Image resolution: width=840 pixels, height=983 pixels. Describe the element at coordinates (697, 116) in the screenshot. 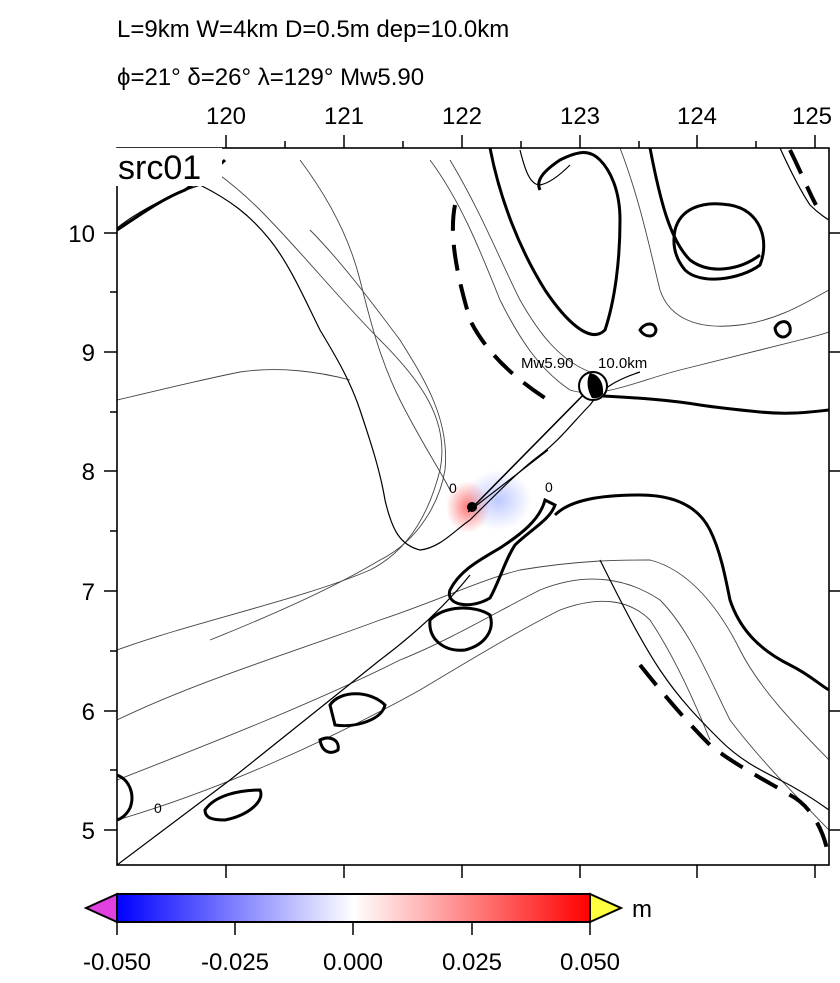

I see `lon-tick-label-124: 124` at that location.